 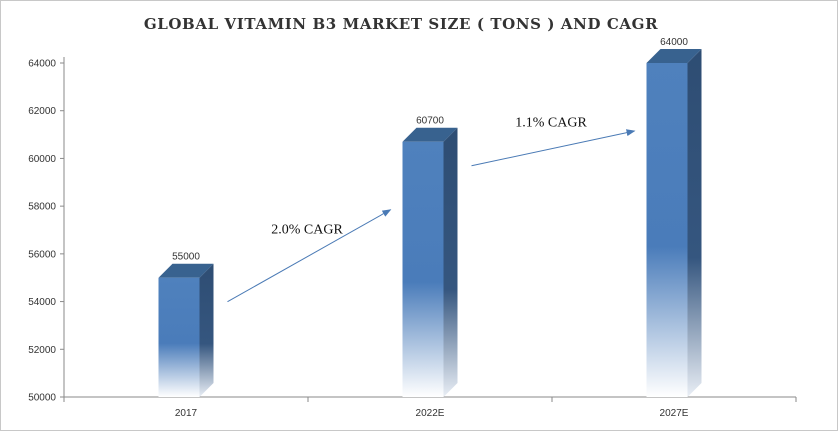 What do you see at coordinates (42, 207) in the screenshot?
I see `y-tick-label: 58000` at bounding box center [42, 207].